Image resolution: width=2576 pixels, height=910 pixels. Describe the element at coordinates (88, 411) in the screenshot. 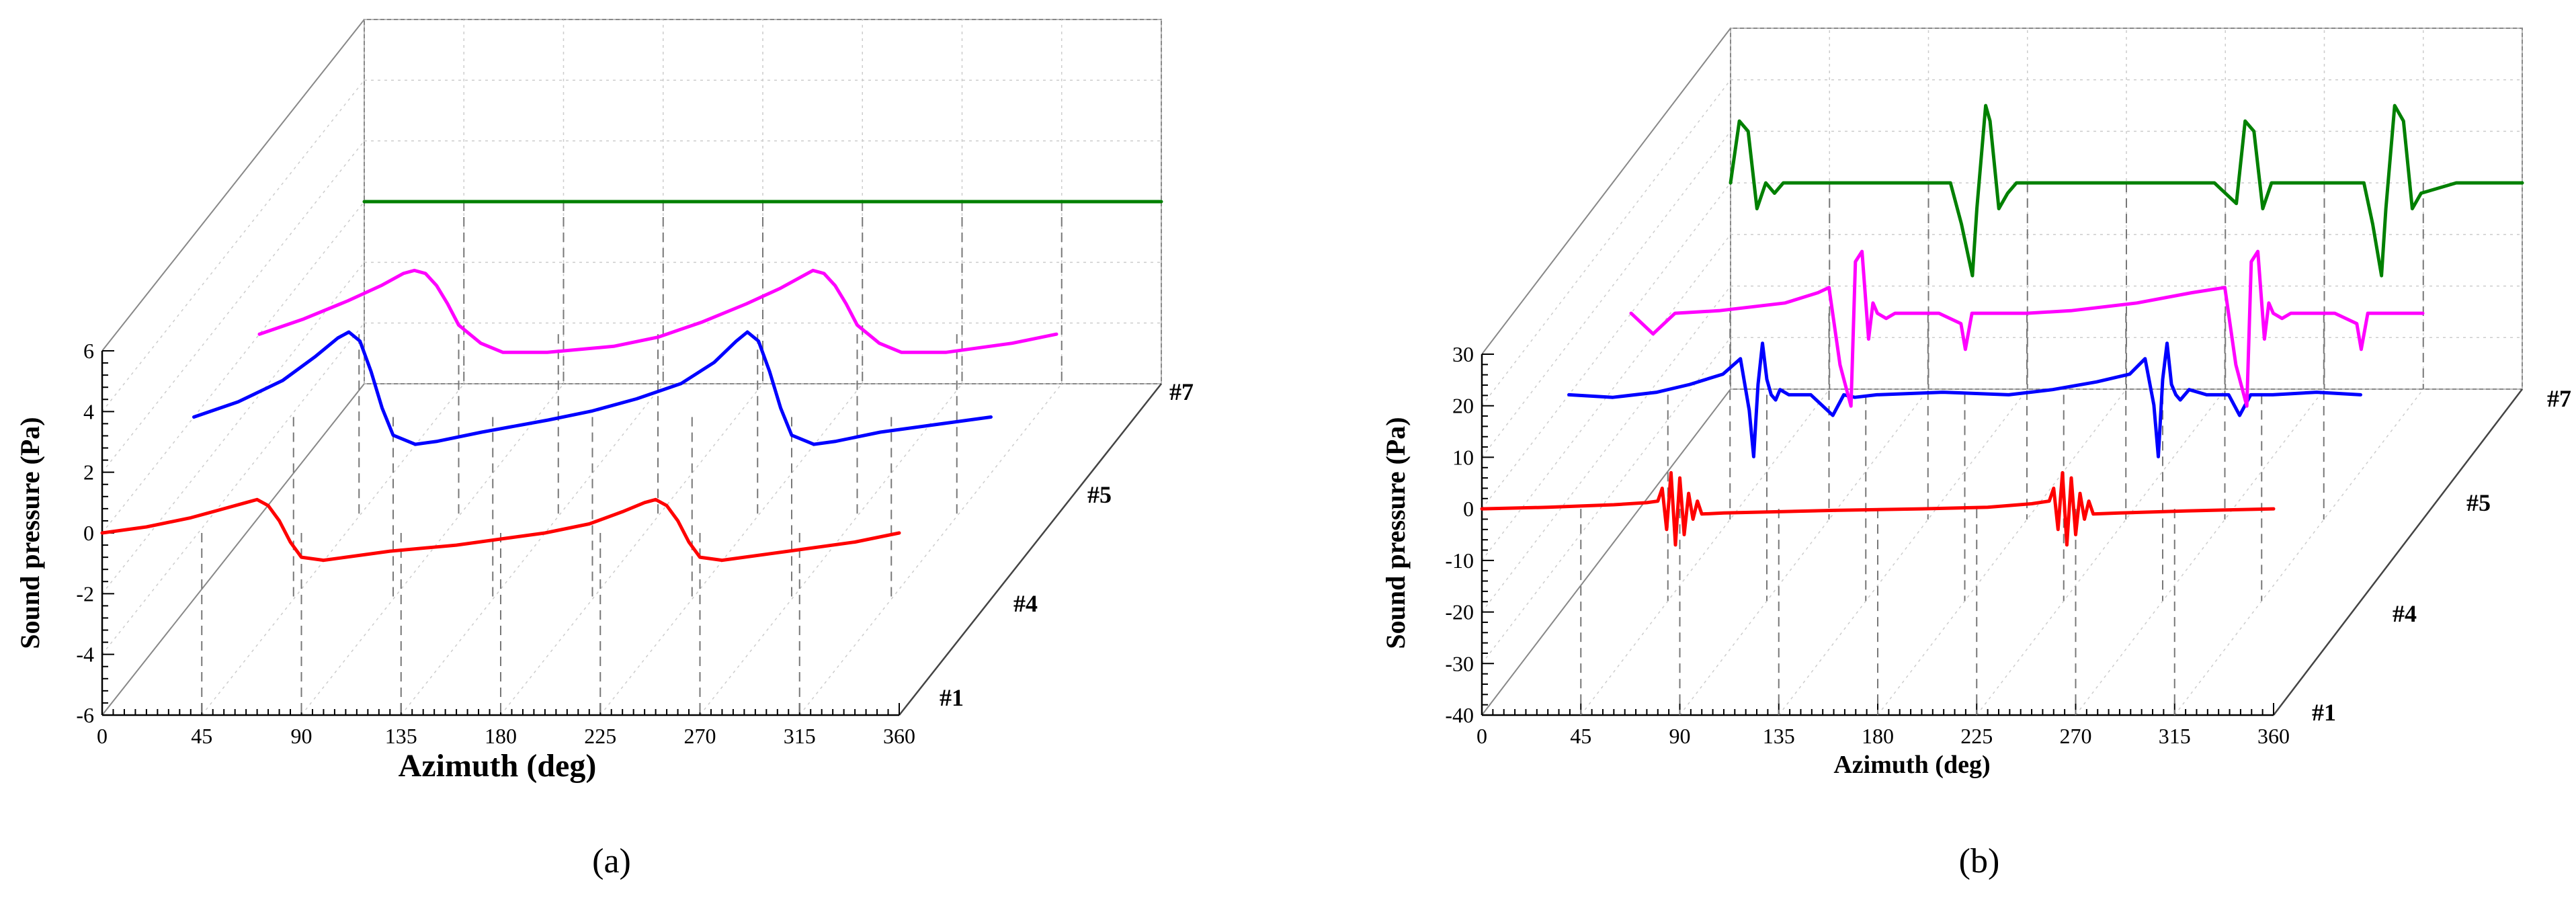

I see `y-tick-label: 4` at that location.